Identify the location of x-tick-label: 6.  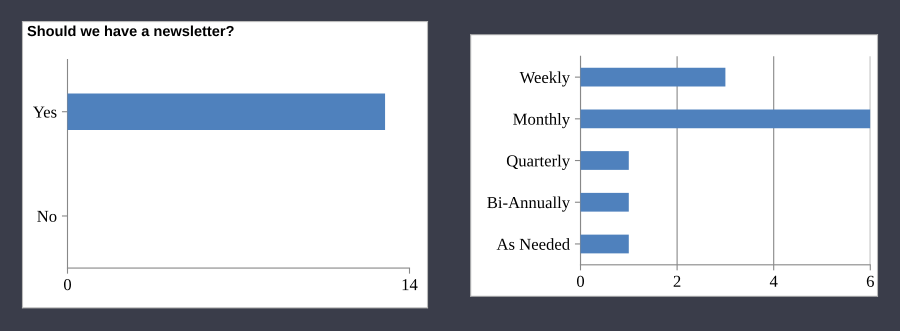
(870, 281).